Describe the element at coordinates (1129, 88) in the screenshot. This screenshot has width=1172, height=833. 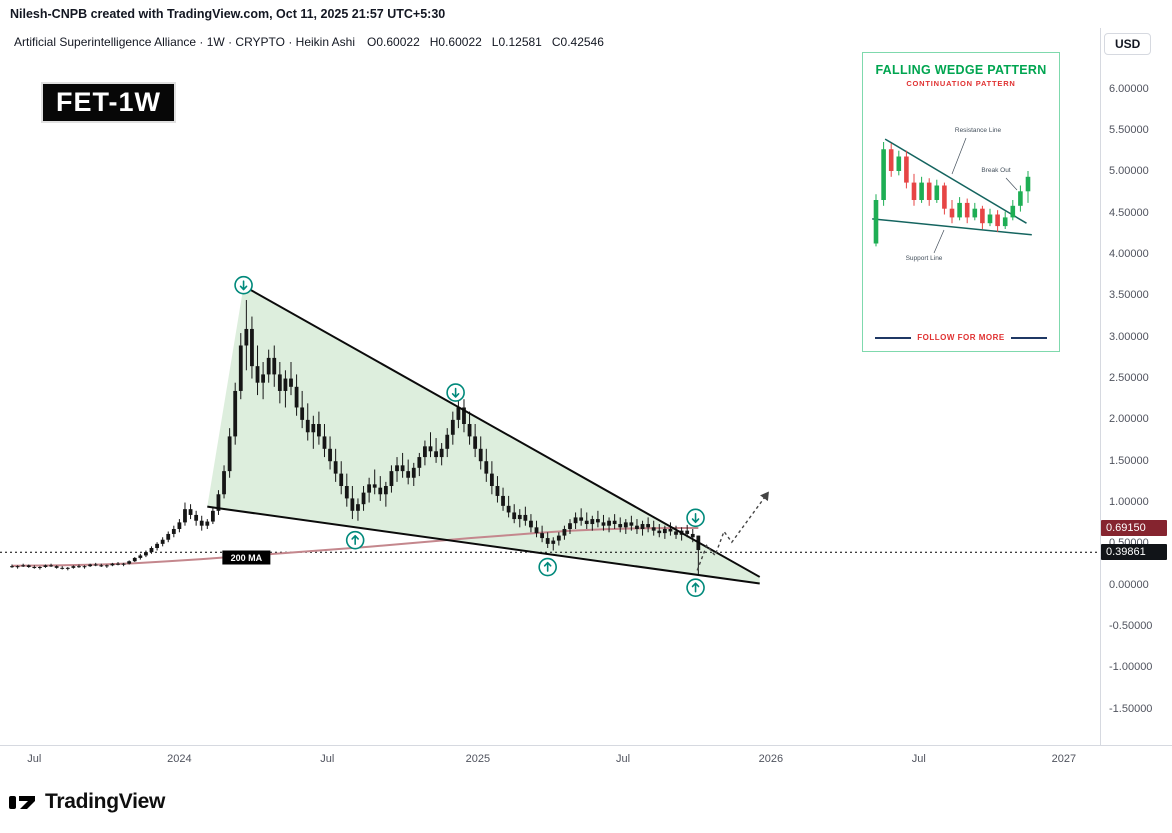
I see `price-tick-label: 6.00000` at that location.